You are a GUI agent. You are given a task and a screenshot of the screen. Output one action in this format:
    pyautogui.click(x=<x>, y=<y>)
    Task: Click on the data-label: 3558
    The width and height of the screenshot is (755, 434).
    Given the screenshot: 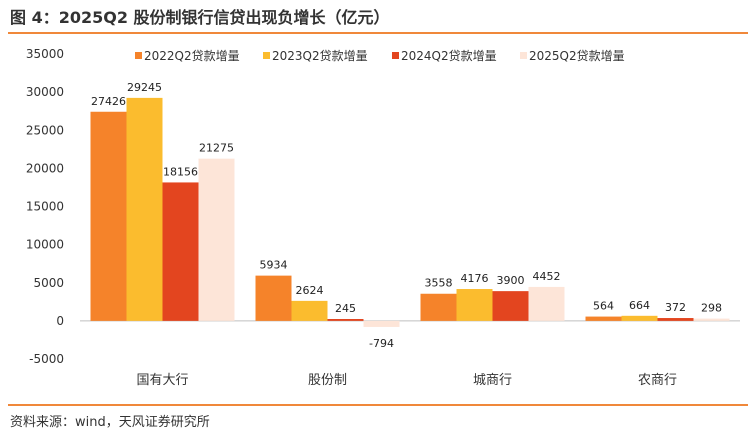 What is the action you would take?
    pyautogui.click(x=439, y=283)
    